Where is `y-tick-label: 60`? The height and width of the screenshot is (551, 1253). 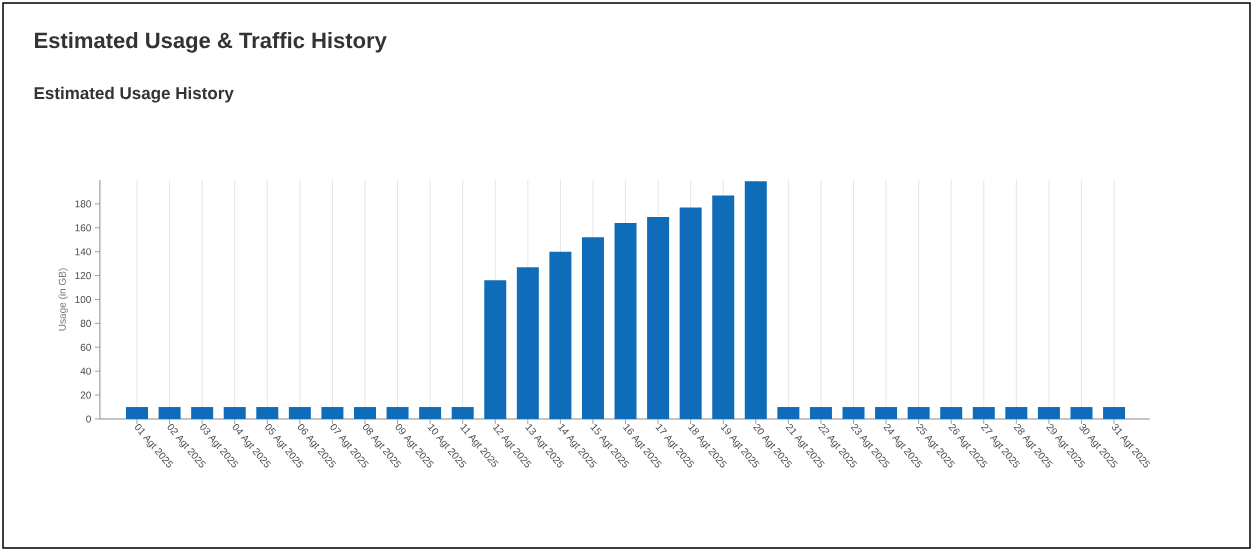 y-tick-label: 60 is located at coordinates (85, 347).